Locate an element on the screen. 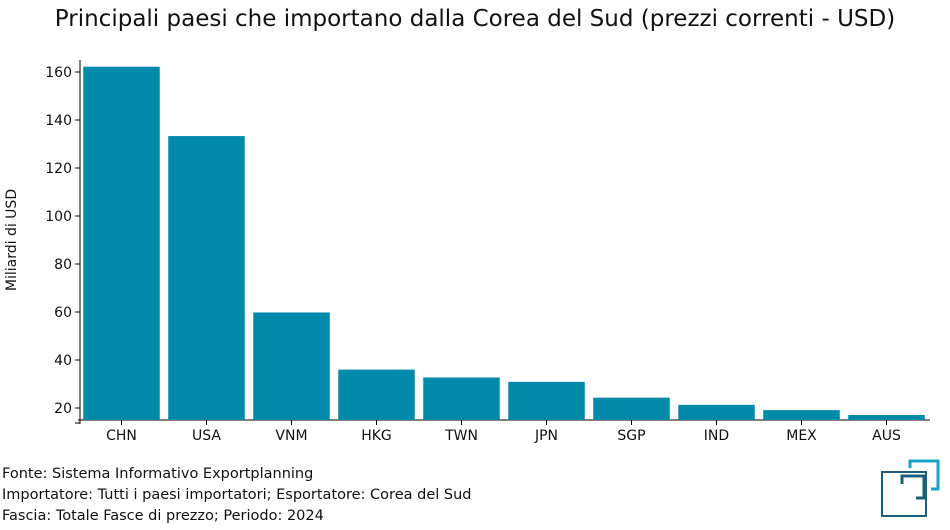  y-tick-label: 120 is located at coordinates (58, 169).